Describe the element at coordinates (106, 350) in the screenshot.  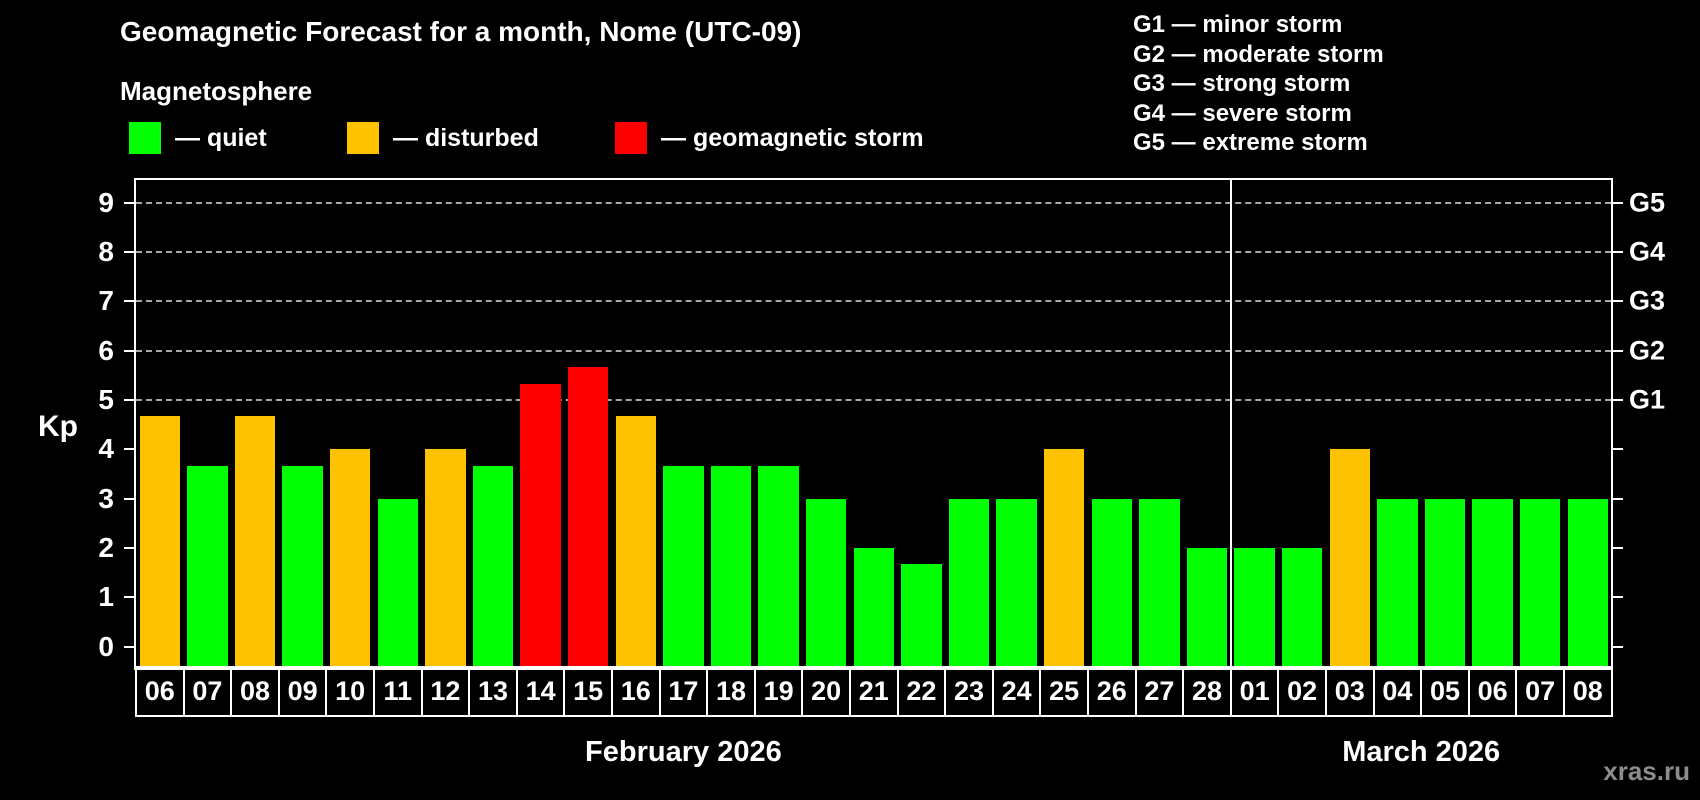
I see `y-axis-tick-label: 6` at that location.